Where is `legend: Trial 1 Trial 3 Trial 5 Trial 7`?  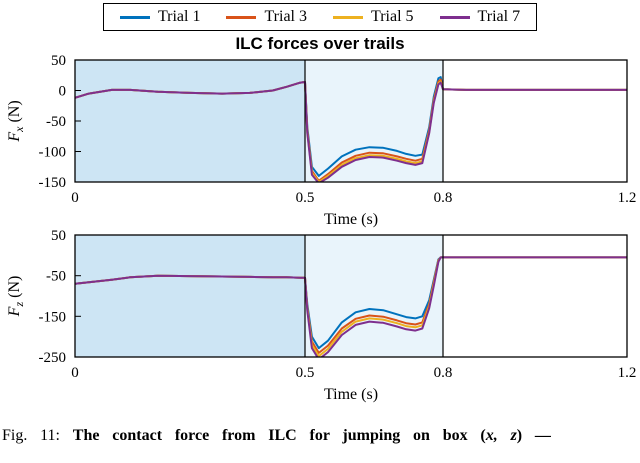 legend: Trial 1 Trial 3 Trial 5 Trial 7 is located at coordinates (320, 17).